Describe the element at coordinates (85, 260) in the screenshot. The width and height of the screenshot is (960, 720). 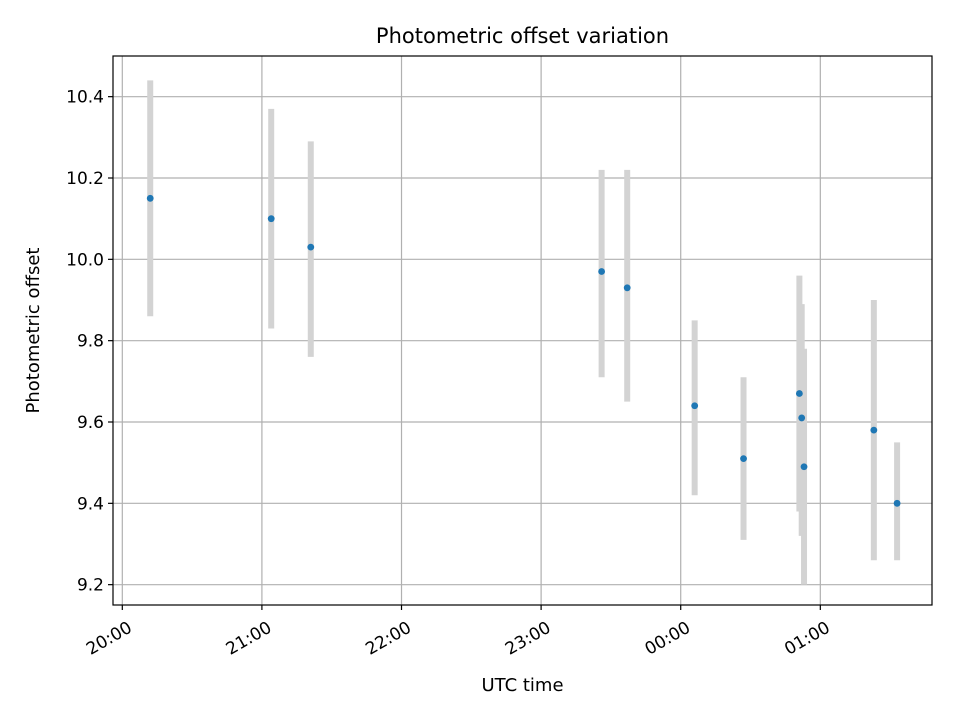
I see `y-tick-label: 10.0` at that location.